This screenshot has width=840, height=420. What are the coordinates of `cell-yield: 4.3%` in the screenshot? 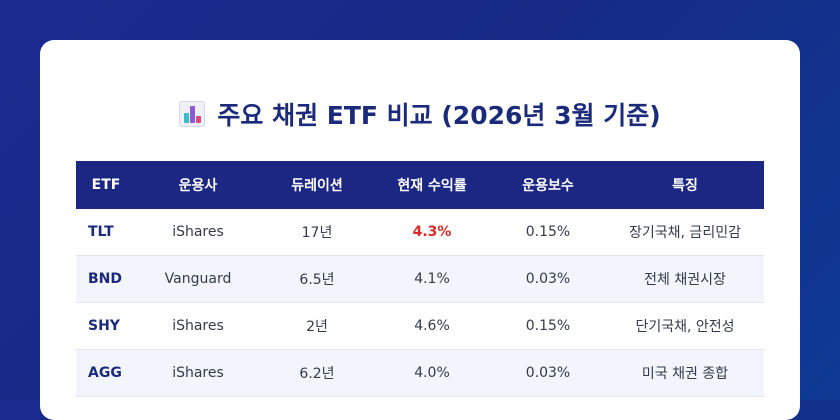 It's located at (432, 232).